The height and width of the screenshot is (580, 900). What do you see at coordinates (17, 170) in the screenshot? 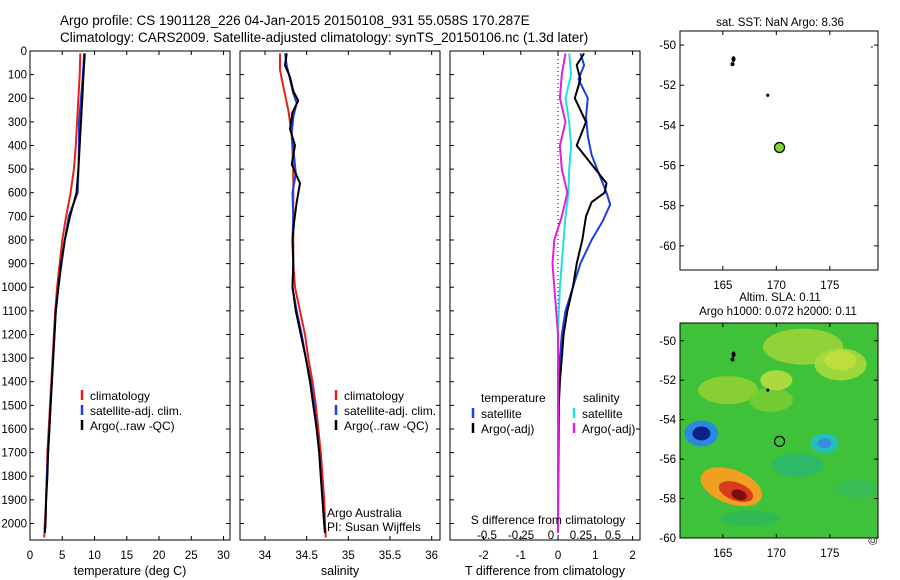
I see `y-tick-label: 500` at bounding box center [17, 170].